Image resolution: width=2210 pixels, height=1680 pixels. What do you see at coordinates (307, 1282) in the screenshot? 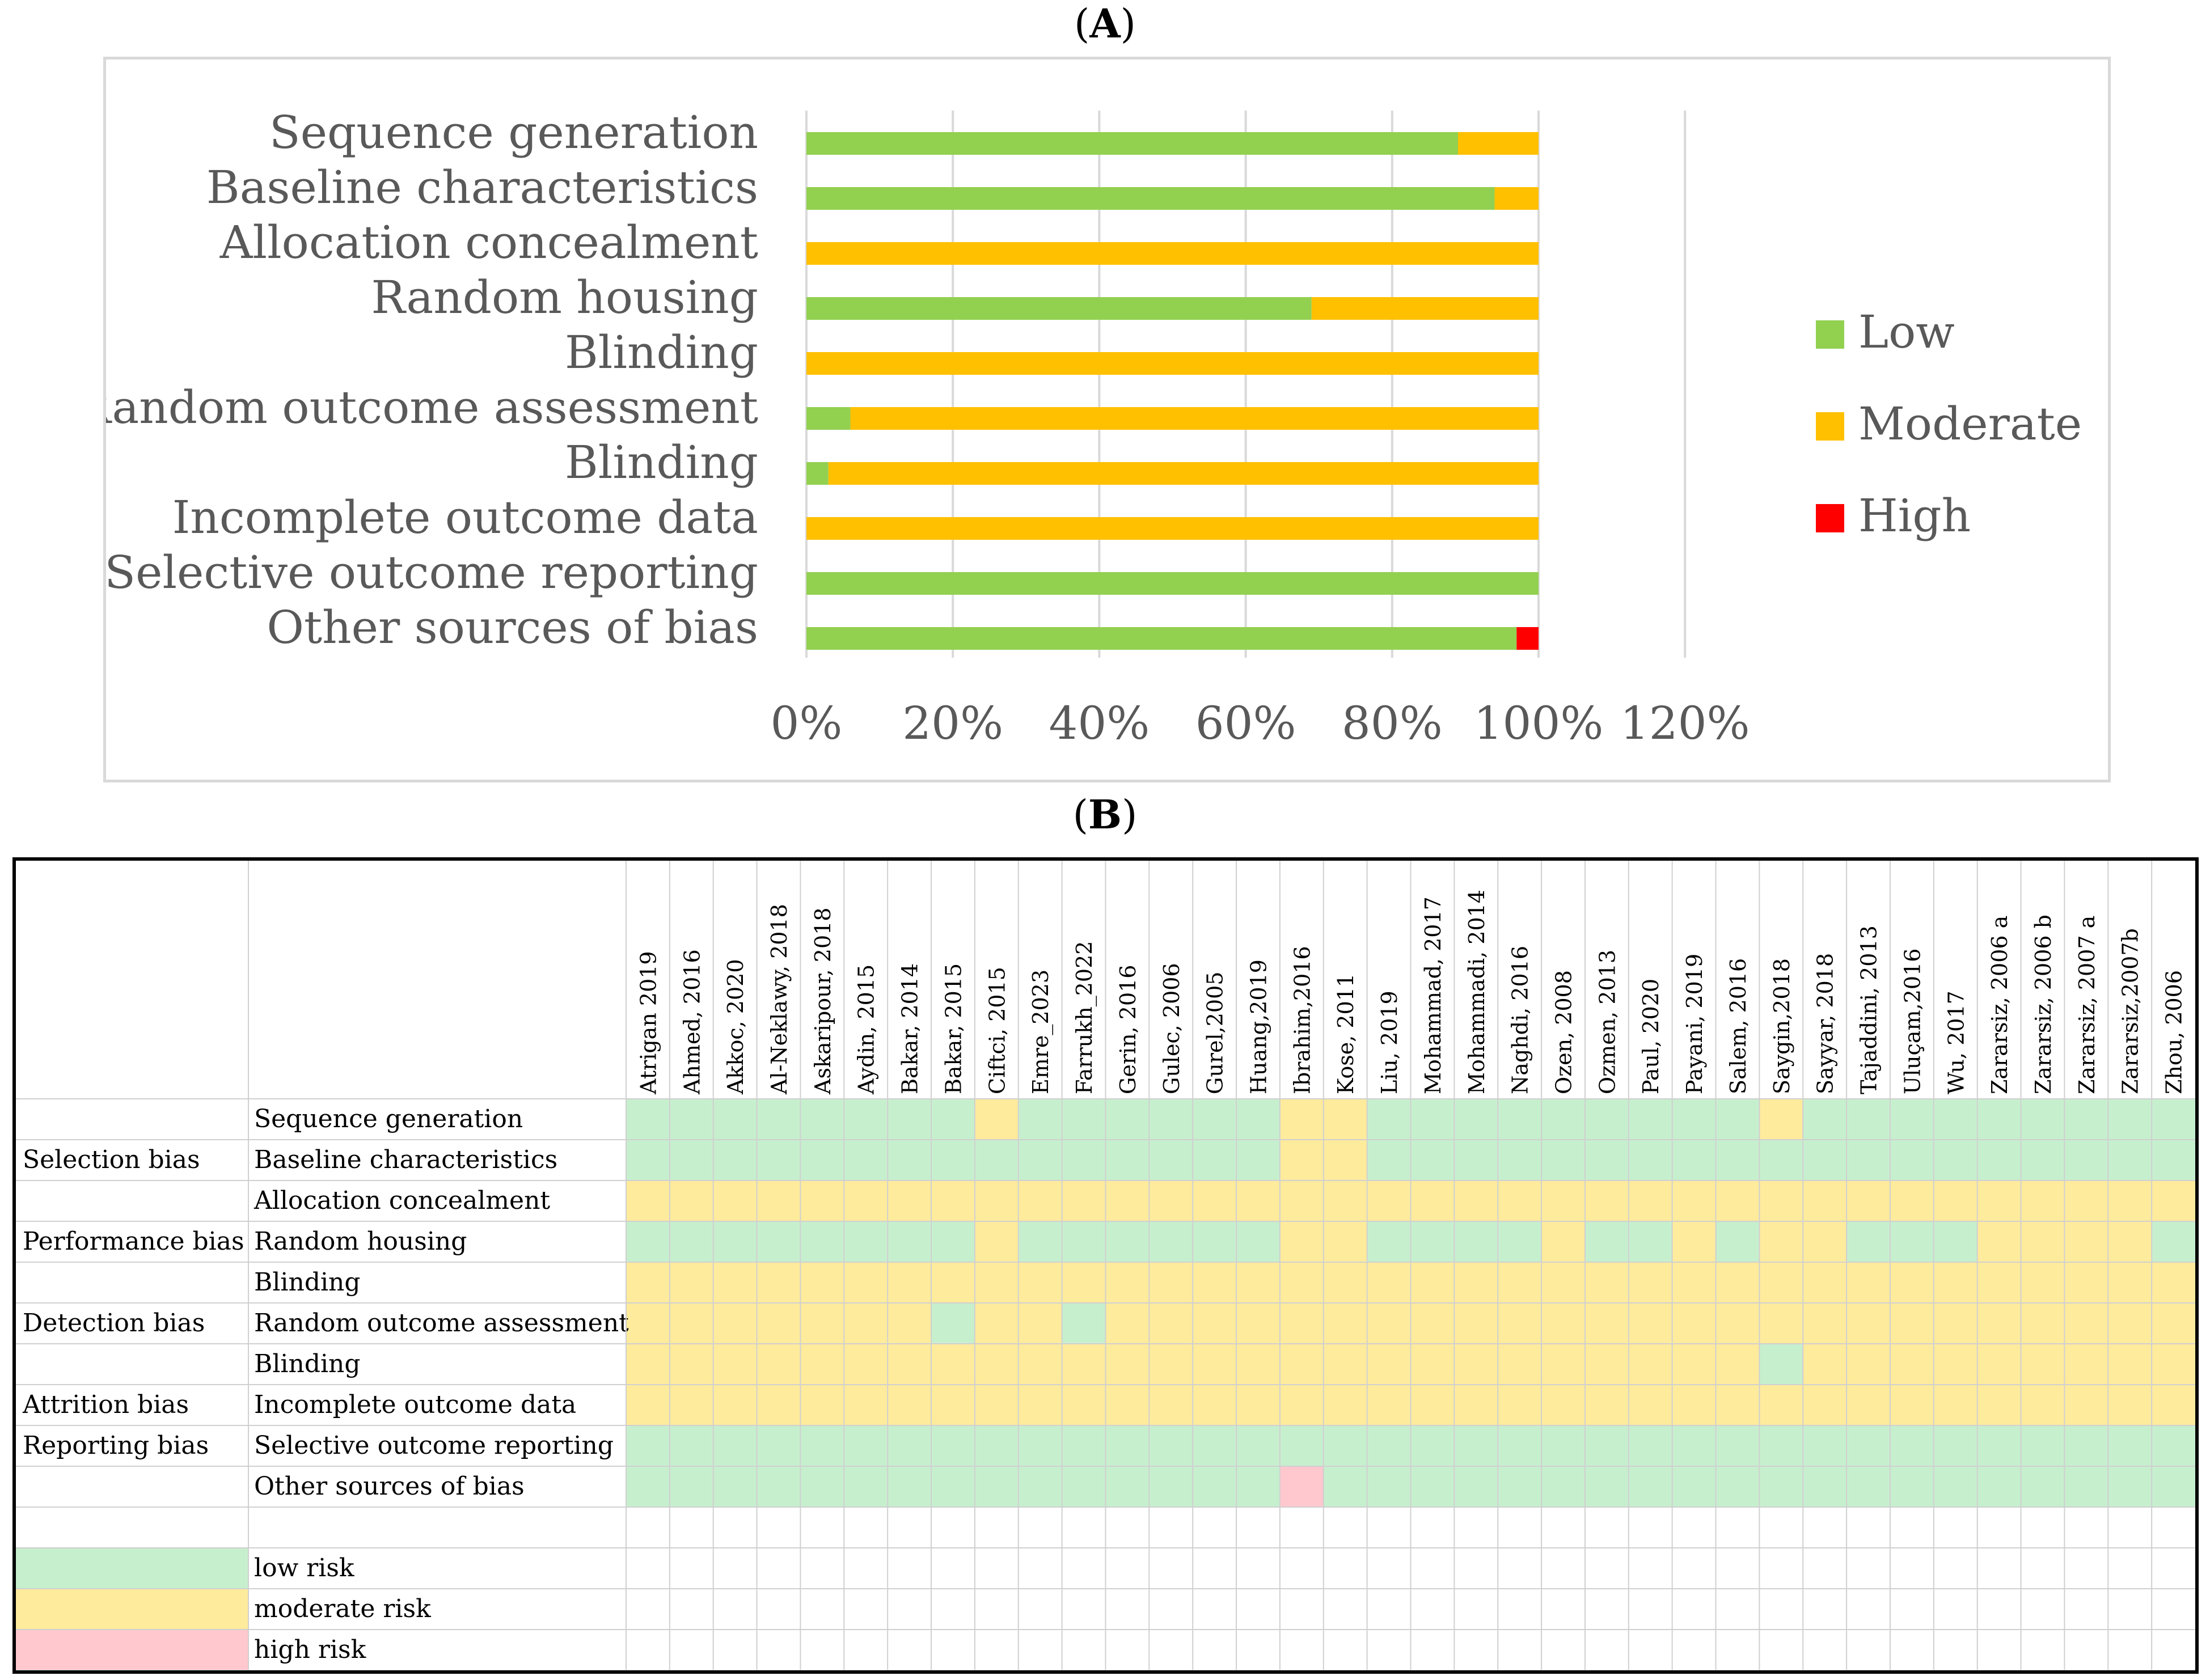
I see `bias-domain-label: Blinding` at bounding box center [307, 1282].